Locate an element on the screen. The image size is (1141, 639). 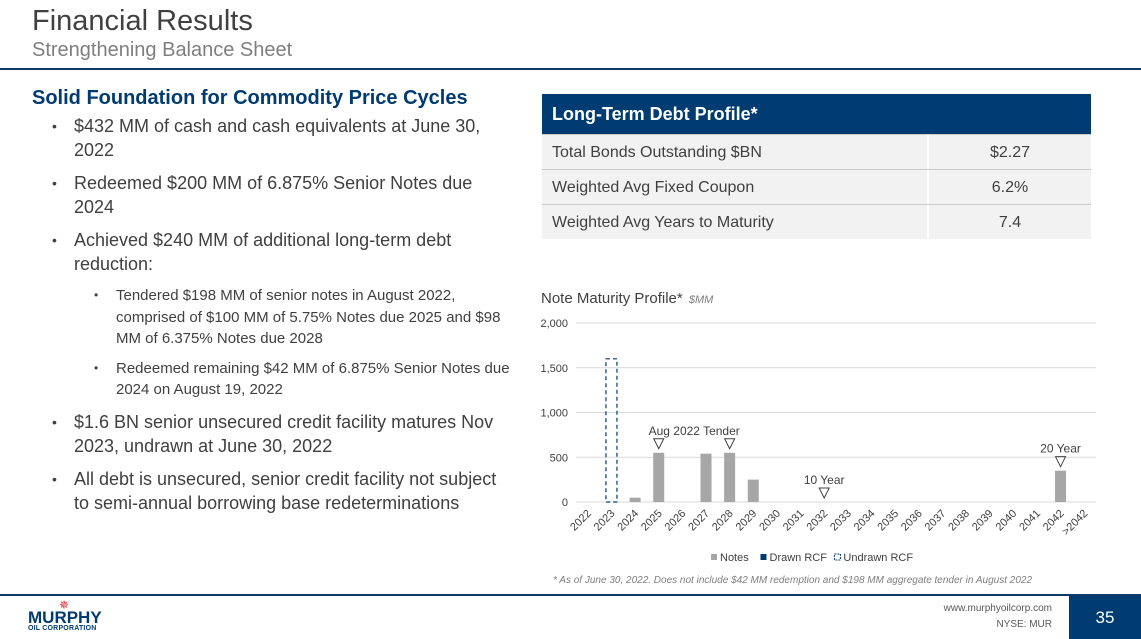
footer-url: www.murphyoilcorp.com is located at coordinates (997, 608).